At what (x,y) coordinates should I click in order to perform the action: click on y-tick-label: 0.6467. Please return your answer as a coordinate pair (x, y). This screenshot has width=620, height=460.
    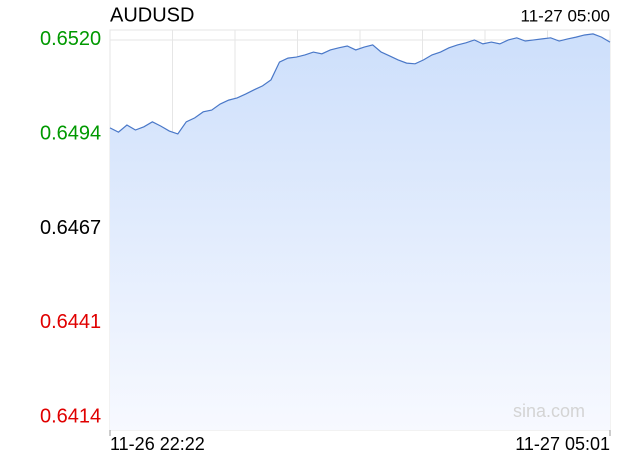
    Looking at the image, I should click on (70, 228).